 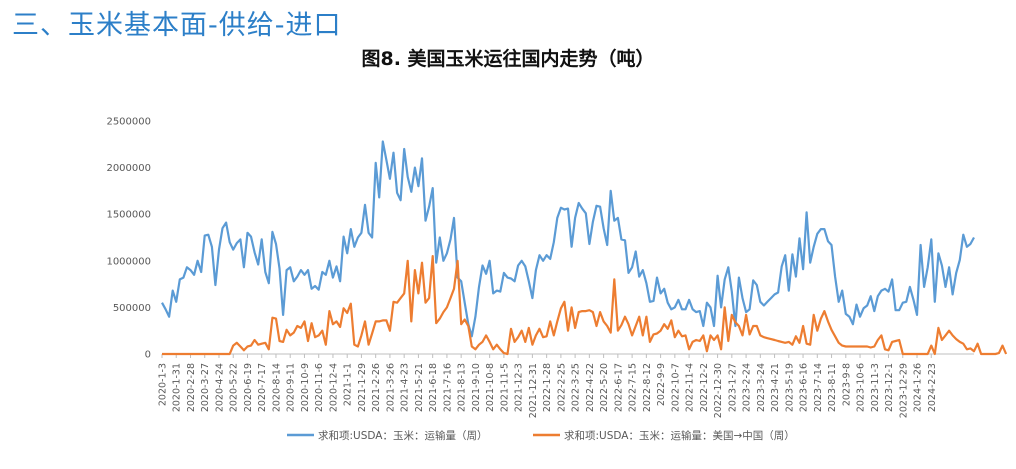 I want to click on x-tick-label: 2021-12-31, so click(x=533, y=390).